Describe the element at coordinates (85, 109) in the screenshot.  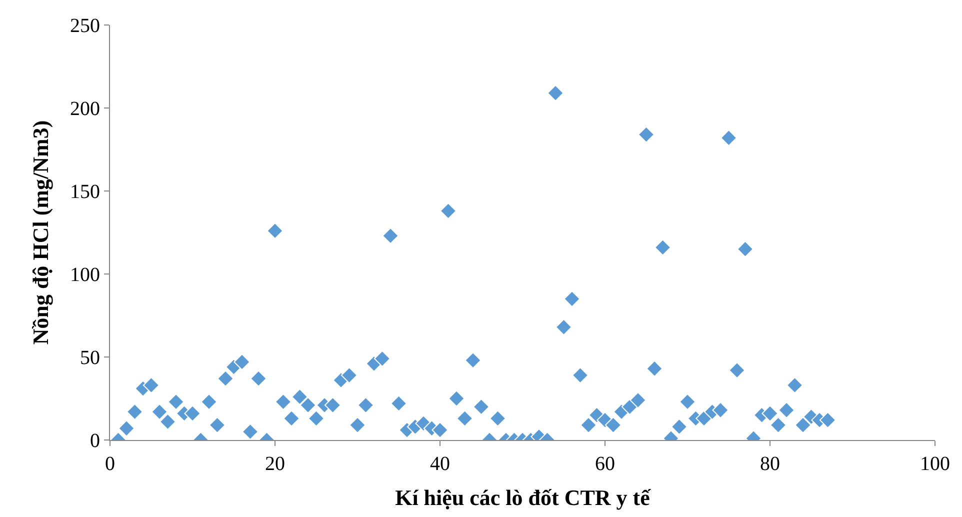
I see `y-tick-label: 200` at that location.